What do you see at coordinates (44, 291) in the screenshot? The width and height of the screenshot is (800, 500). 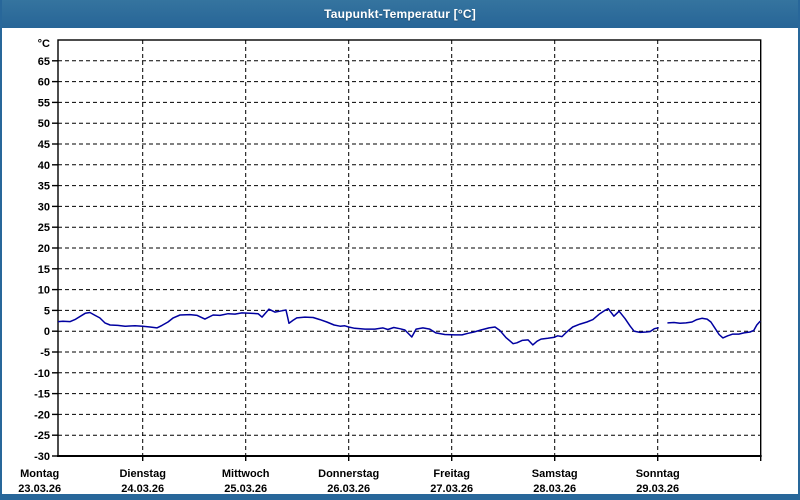 I see `y-axis-tick-label: 10` at bounding box center [44, 291].